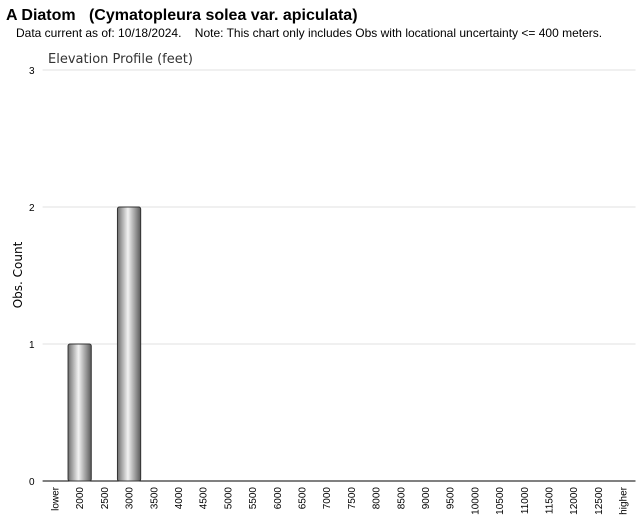  What do you see at coordinates (32, 208) in the screenshot?
I see `y-tick-label: 2` at bounding box center [32, 208].